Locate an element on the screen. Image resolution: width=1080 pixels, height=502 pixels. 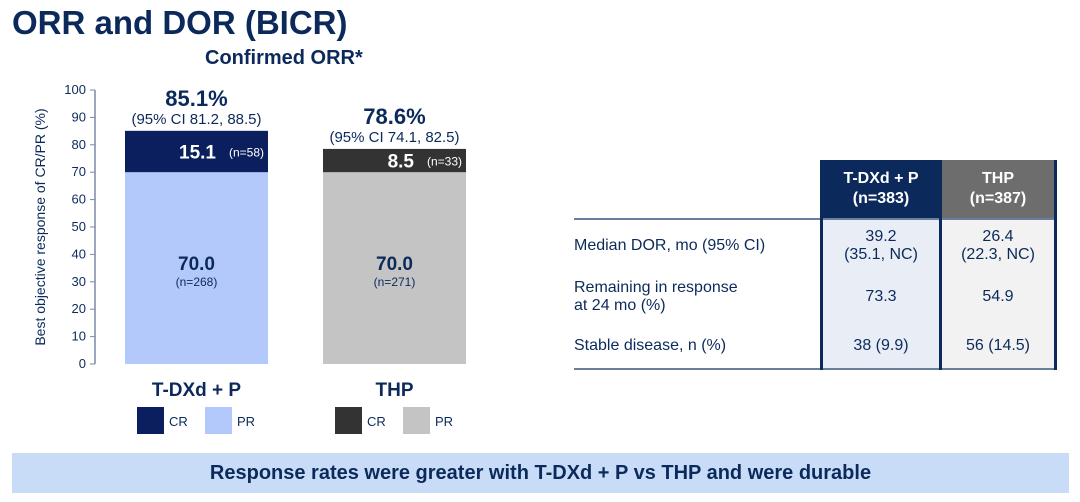
y-tick-label: 20 is located at coordinates (79, 308).